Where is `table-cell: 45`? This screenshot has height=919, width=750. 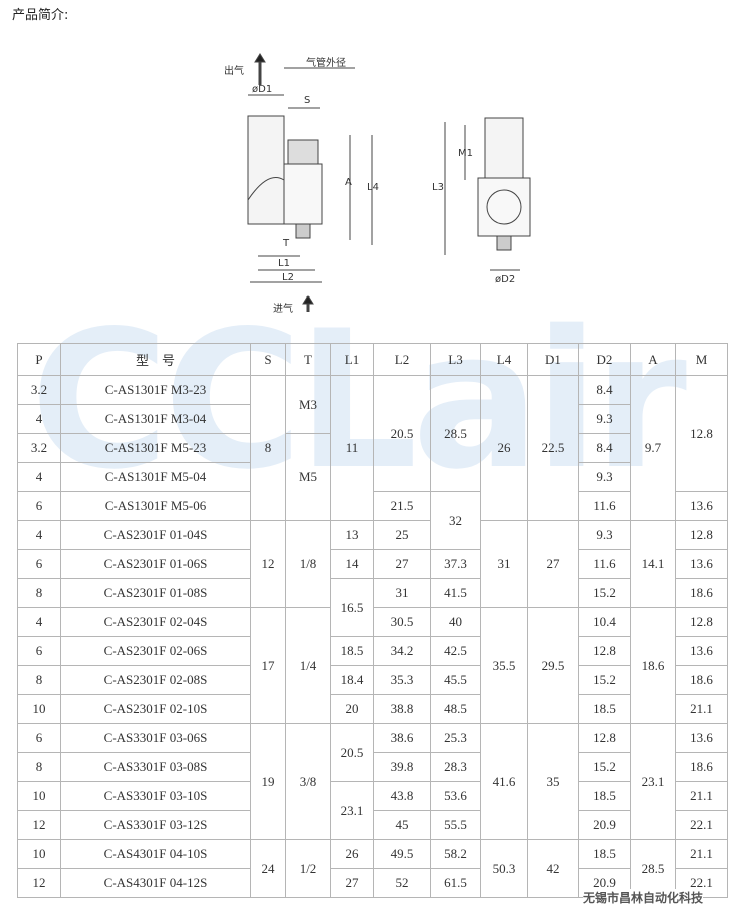
table-cell: 45 is located at coordinates (402, 825).